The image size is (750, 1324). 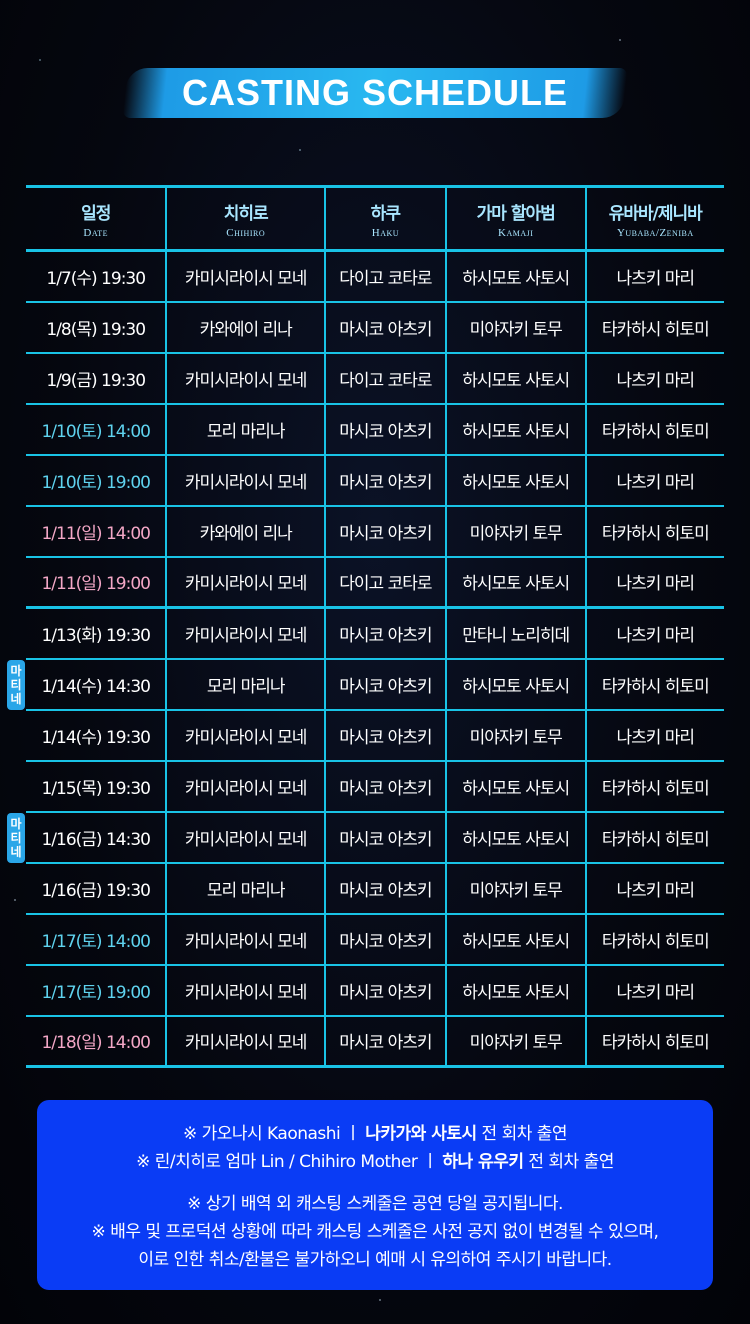 I want to click on page-title: CASTING SCHEDULE, so click(x=375, y=92).